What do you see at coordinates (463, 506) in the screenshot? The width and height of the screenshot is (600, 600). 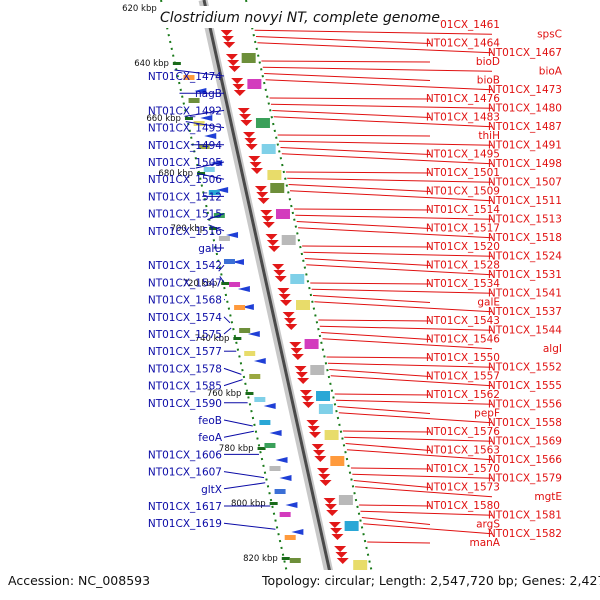 I see `gene-label-right: NT01CX_1580` at bounding box center [463, 506].